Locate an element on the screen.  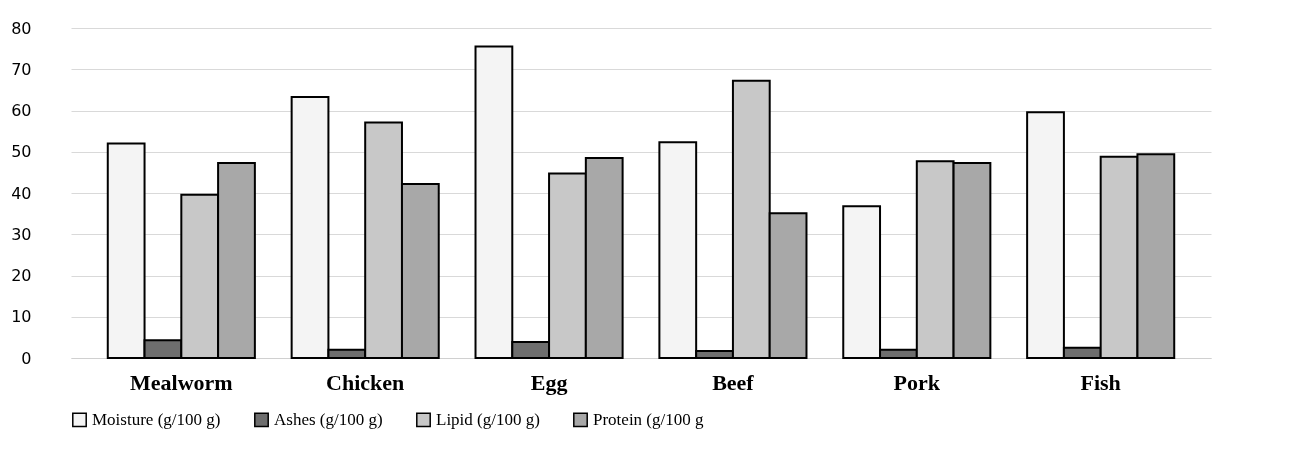
y-tick-label: 20 is located at coordinates (21, 275).